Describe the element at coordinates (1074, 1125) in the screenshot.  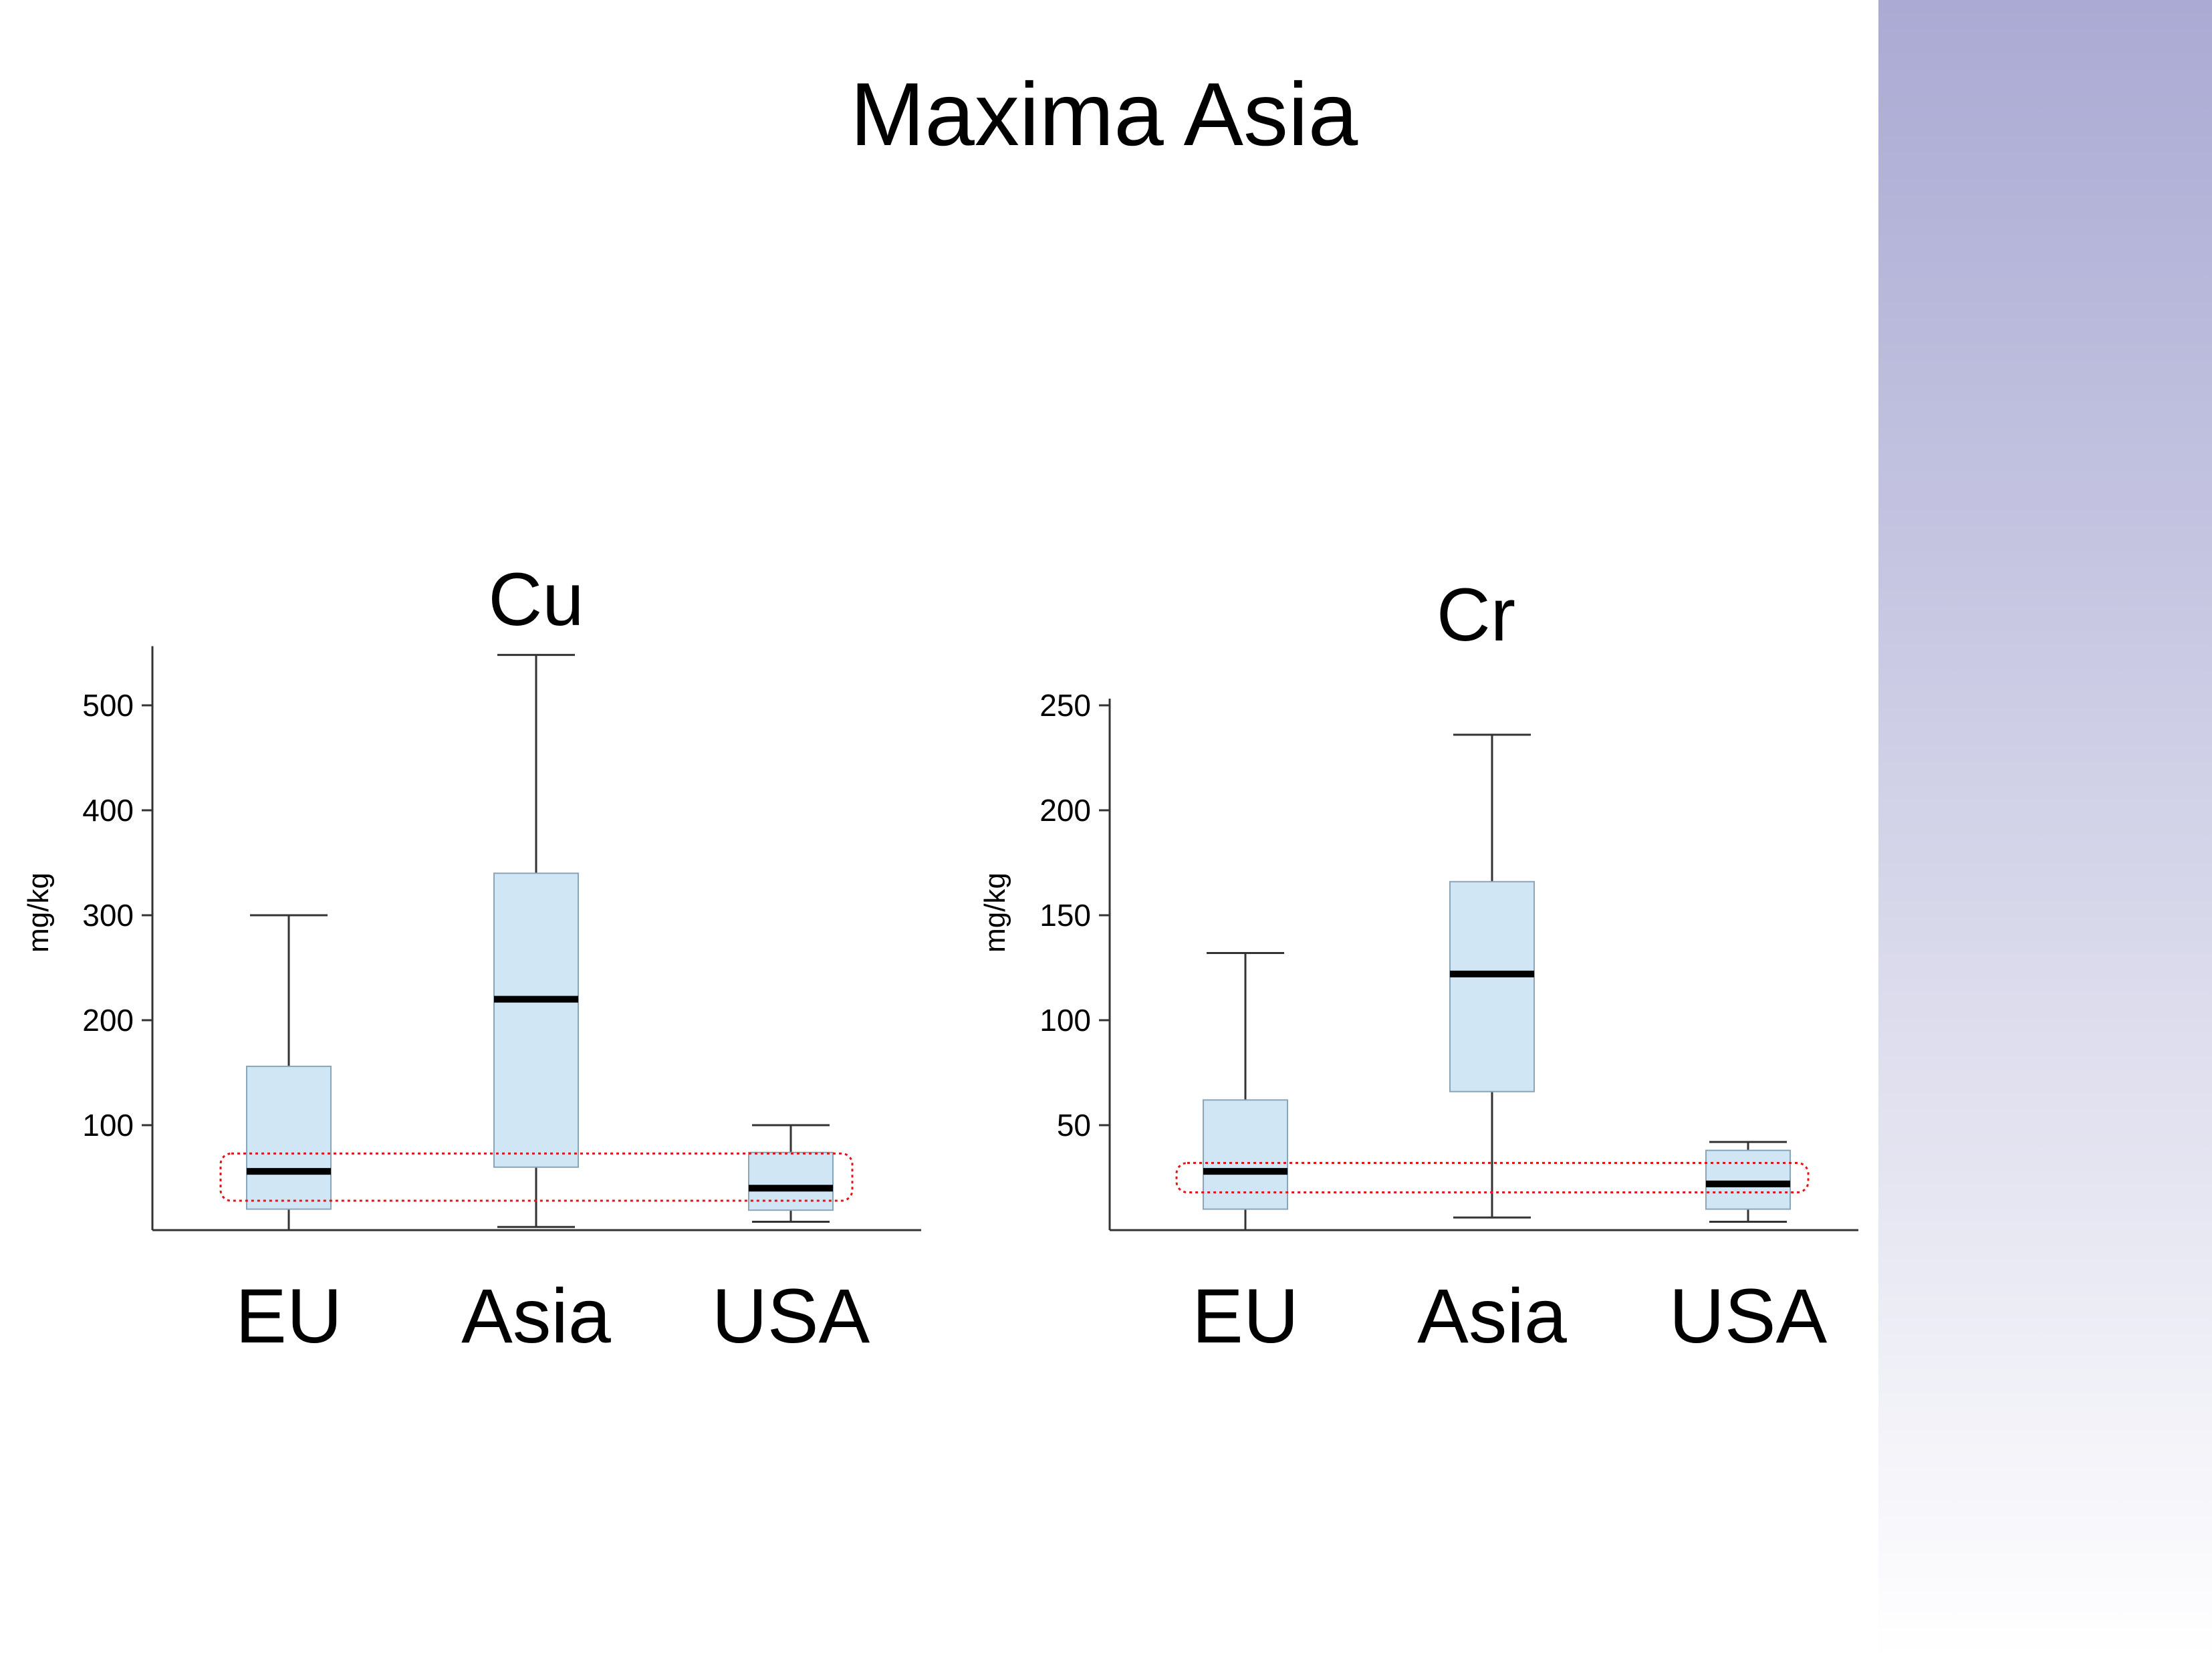
I see `chart-cr-y-tick-label: 50` at that location.